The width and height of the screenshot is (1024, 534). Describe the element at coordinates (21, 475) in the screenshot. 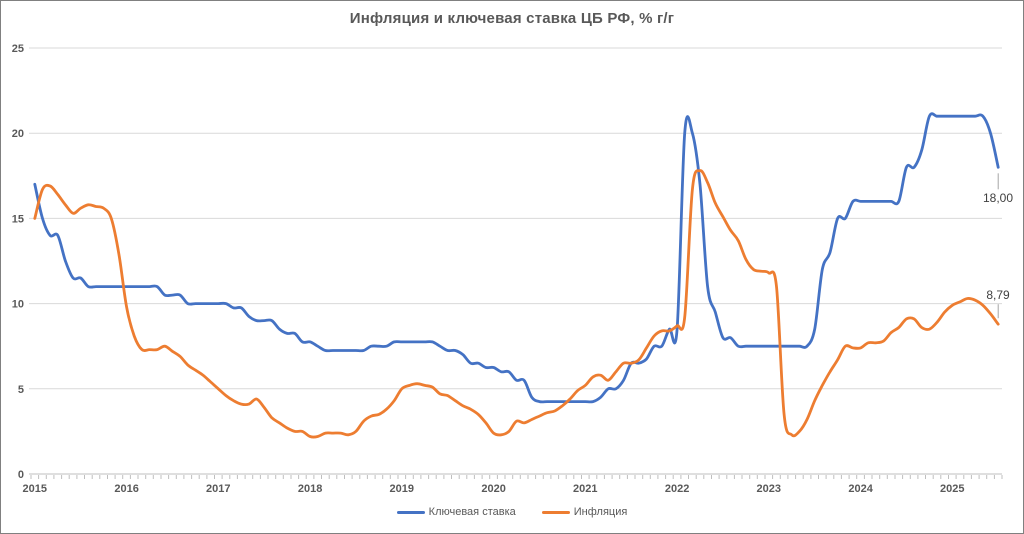

I see `y-tick-label: 0` at that location.